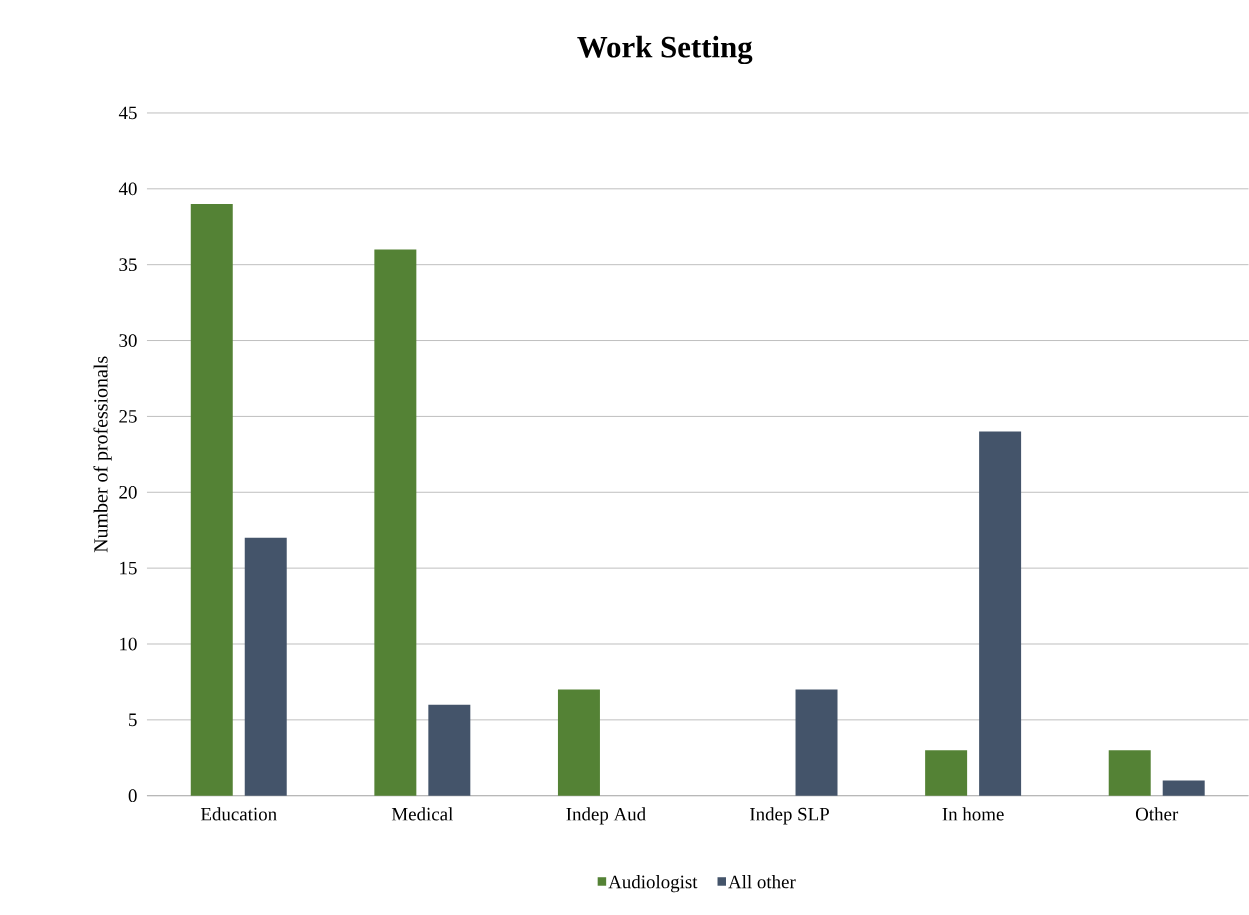 The width and height of the screenshot is (1249, 915). What do you see at coordinates (128, 416) in the screenshot?
I see `y-tick-label: 25` at bounding box center [128, 416].